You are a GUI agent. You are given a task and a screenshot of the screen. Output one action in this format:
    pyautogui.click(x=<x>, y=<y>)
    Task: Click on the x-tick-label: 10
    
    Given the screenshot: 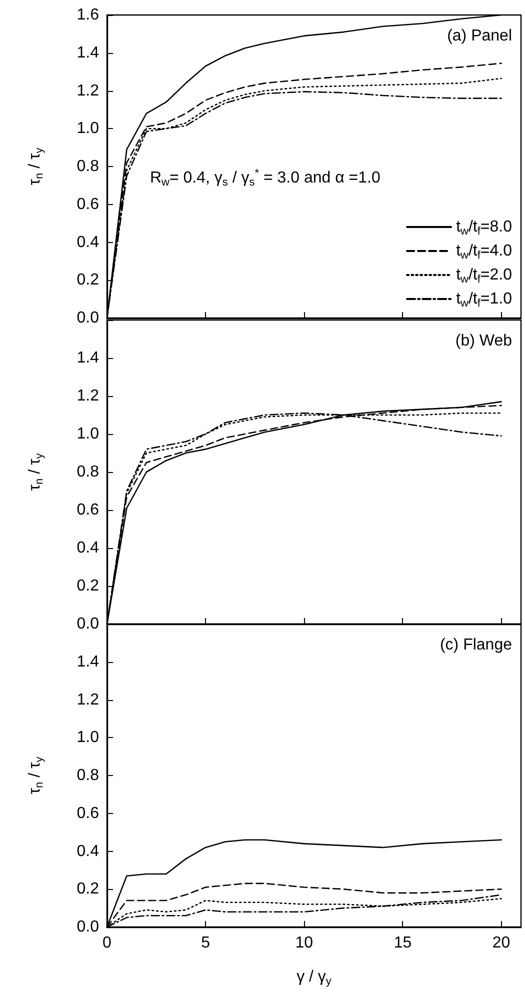 What is the action you would take?
    pyautogui.click(x=304, y=943)
    